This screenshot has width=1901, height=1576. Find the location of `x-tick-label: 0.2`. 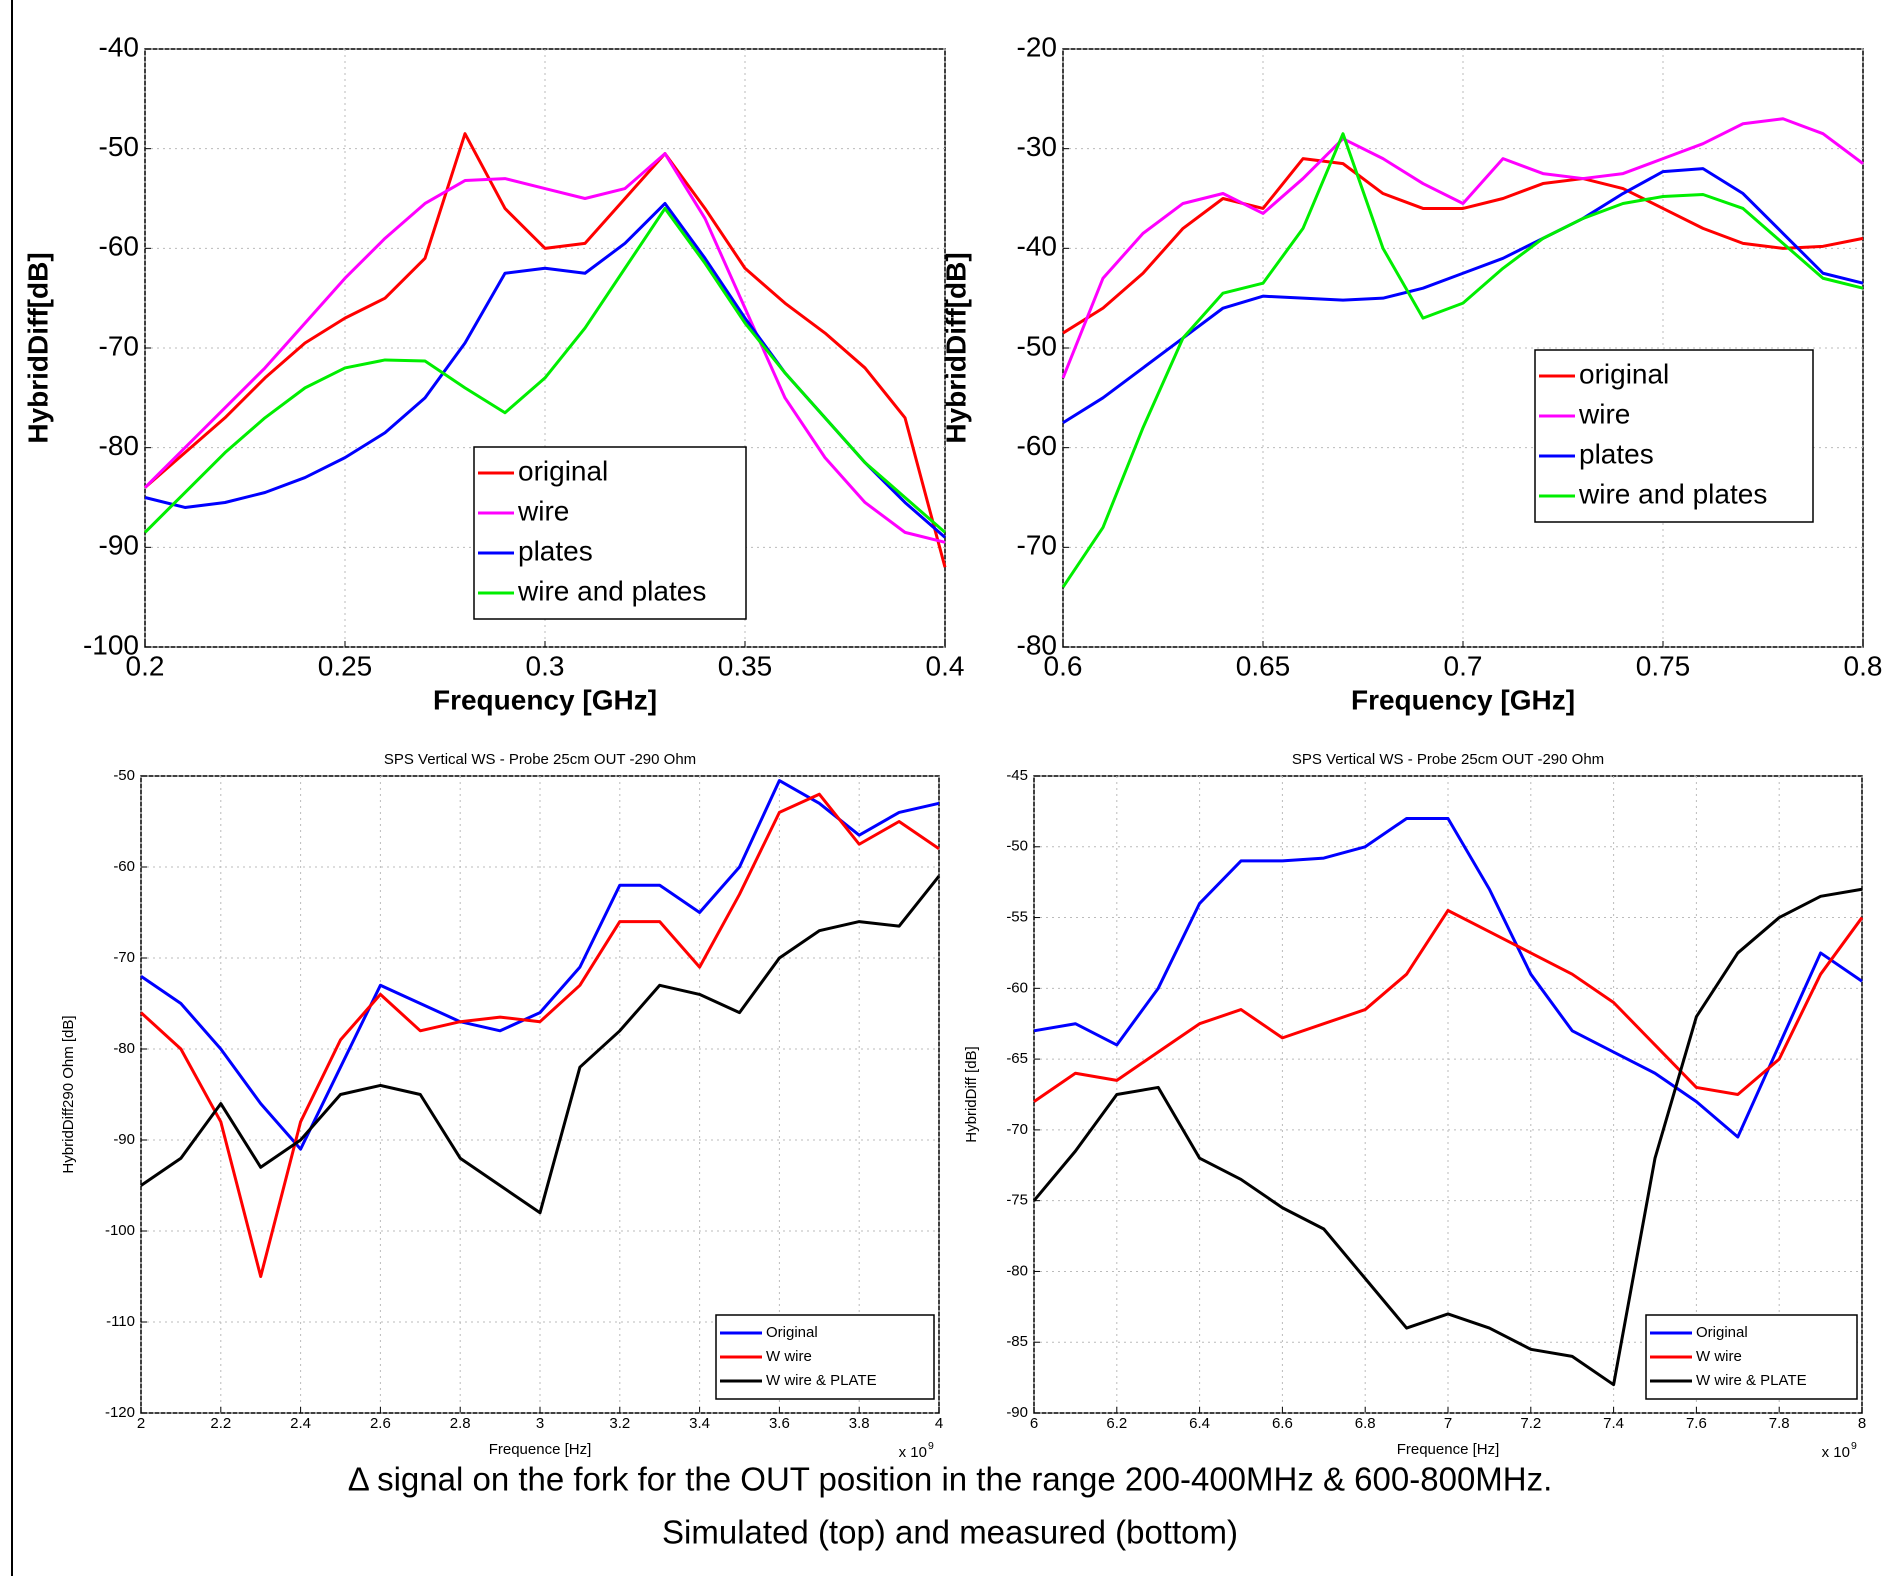

x-tick-label: 0.2 is located at coordinates (145, 665).